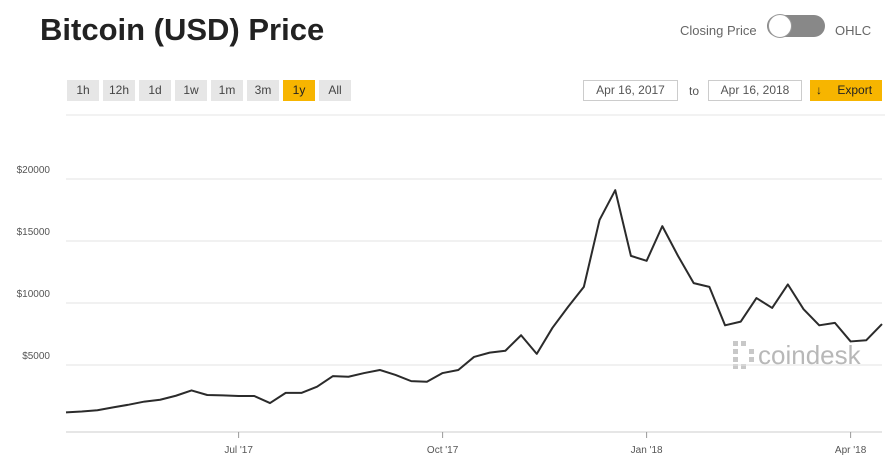 The height and width of the screenshot is (468, 885). Describe the element at coordinates (263, 90) in the screenshot. I see `range-button: 3m` at that location.